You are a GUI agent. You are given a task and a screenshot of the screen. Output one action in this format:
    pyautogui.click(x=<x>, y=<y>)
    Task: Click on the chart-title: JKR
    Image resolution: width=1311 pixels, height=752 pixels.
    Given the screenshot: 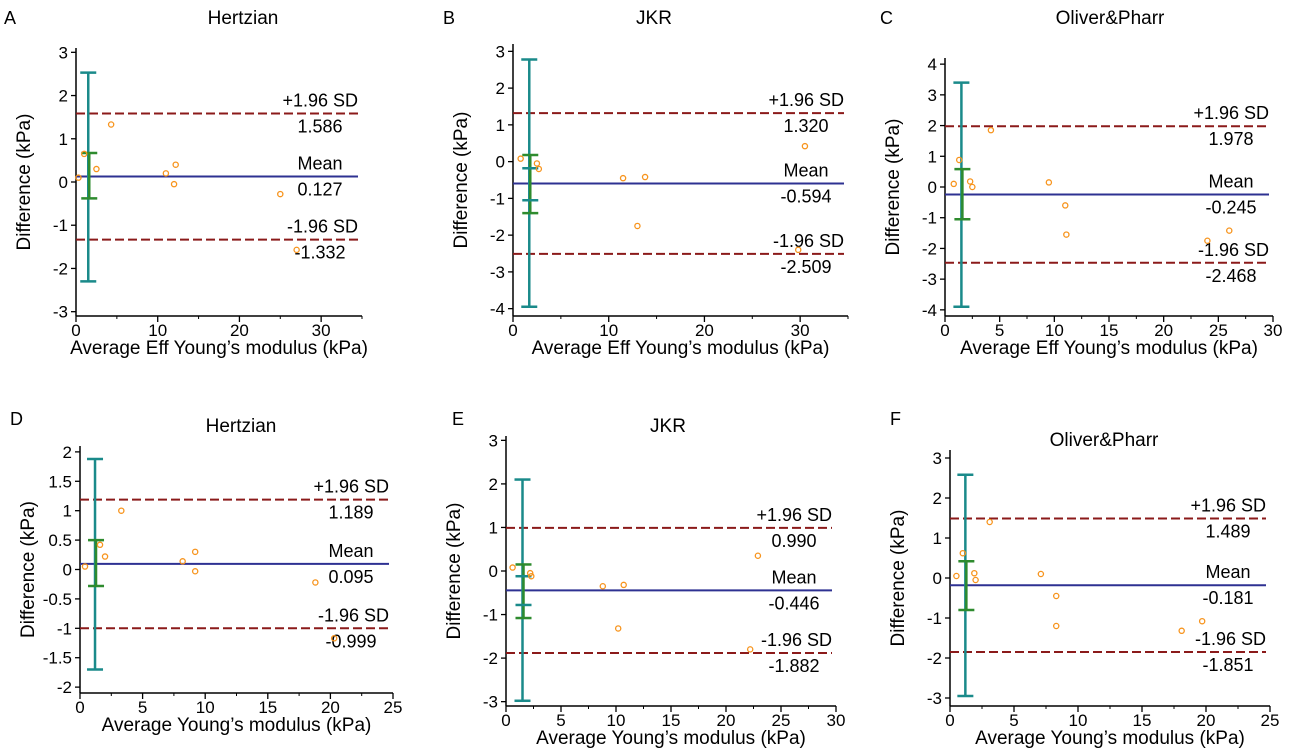 What is the action you would take?
    pyautogui.click(x=668, y=426)
    